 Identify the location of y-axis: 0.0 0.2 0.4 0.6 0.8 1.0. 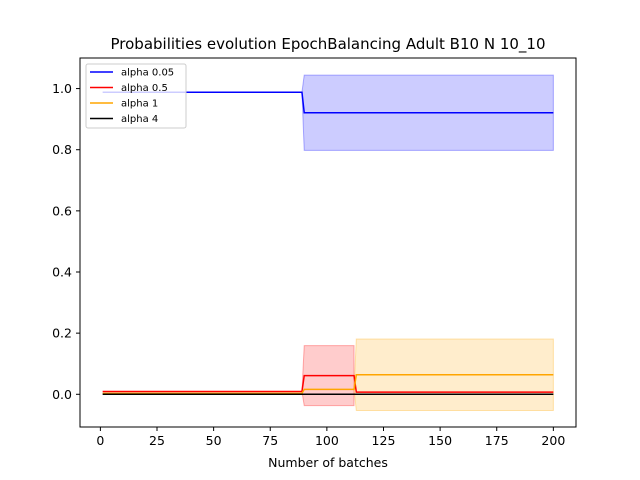
(66, 241).